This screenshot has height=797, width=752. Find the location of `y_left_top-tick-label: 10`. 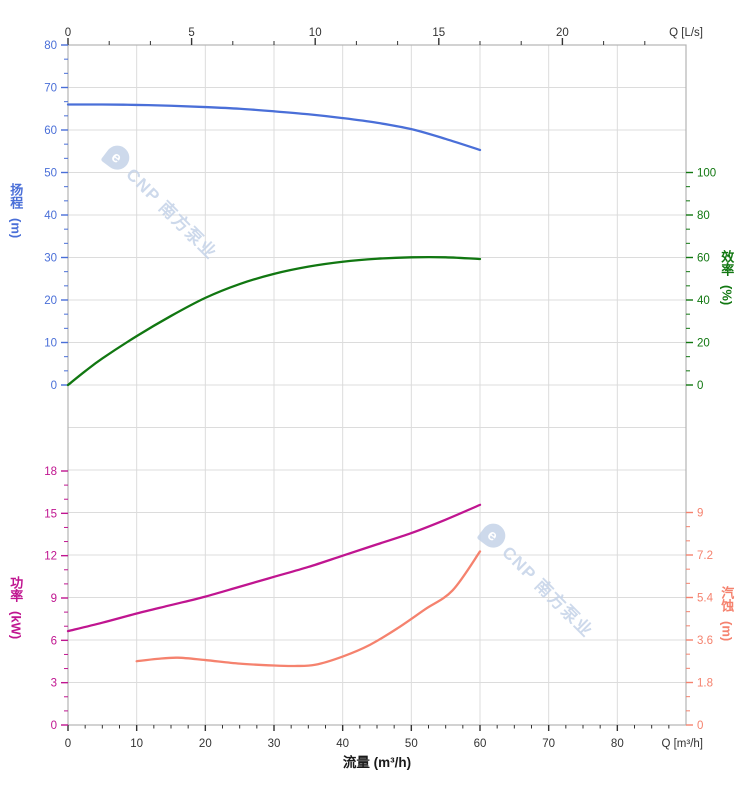

y_left_top-tick-label: 10 is located at coordinates (50, 344).